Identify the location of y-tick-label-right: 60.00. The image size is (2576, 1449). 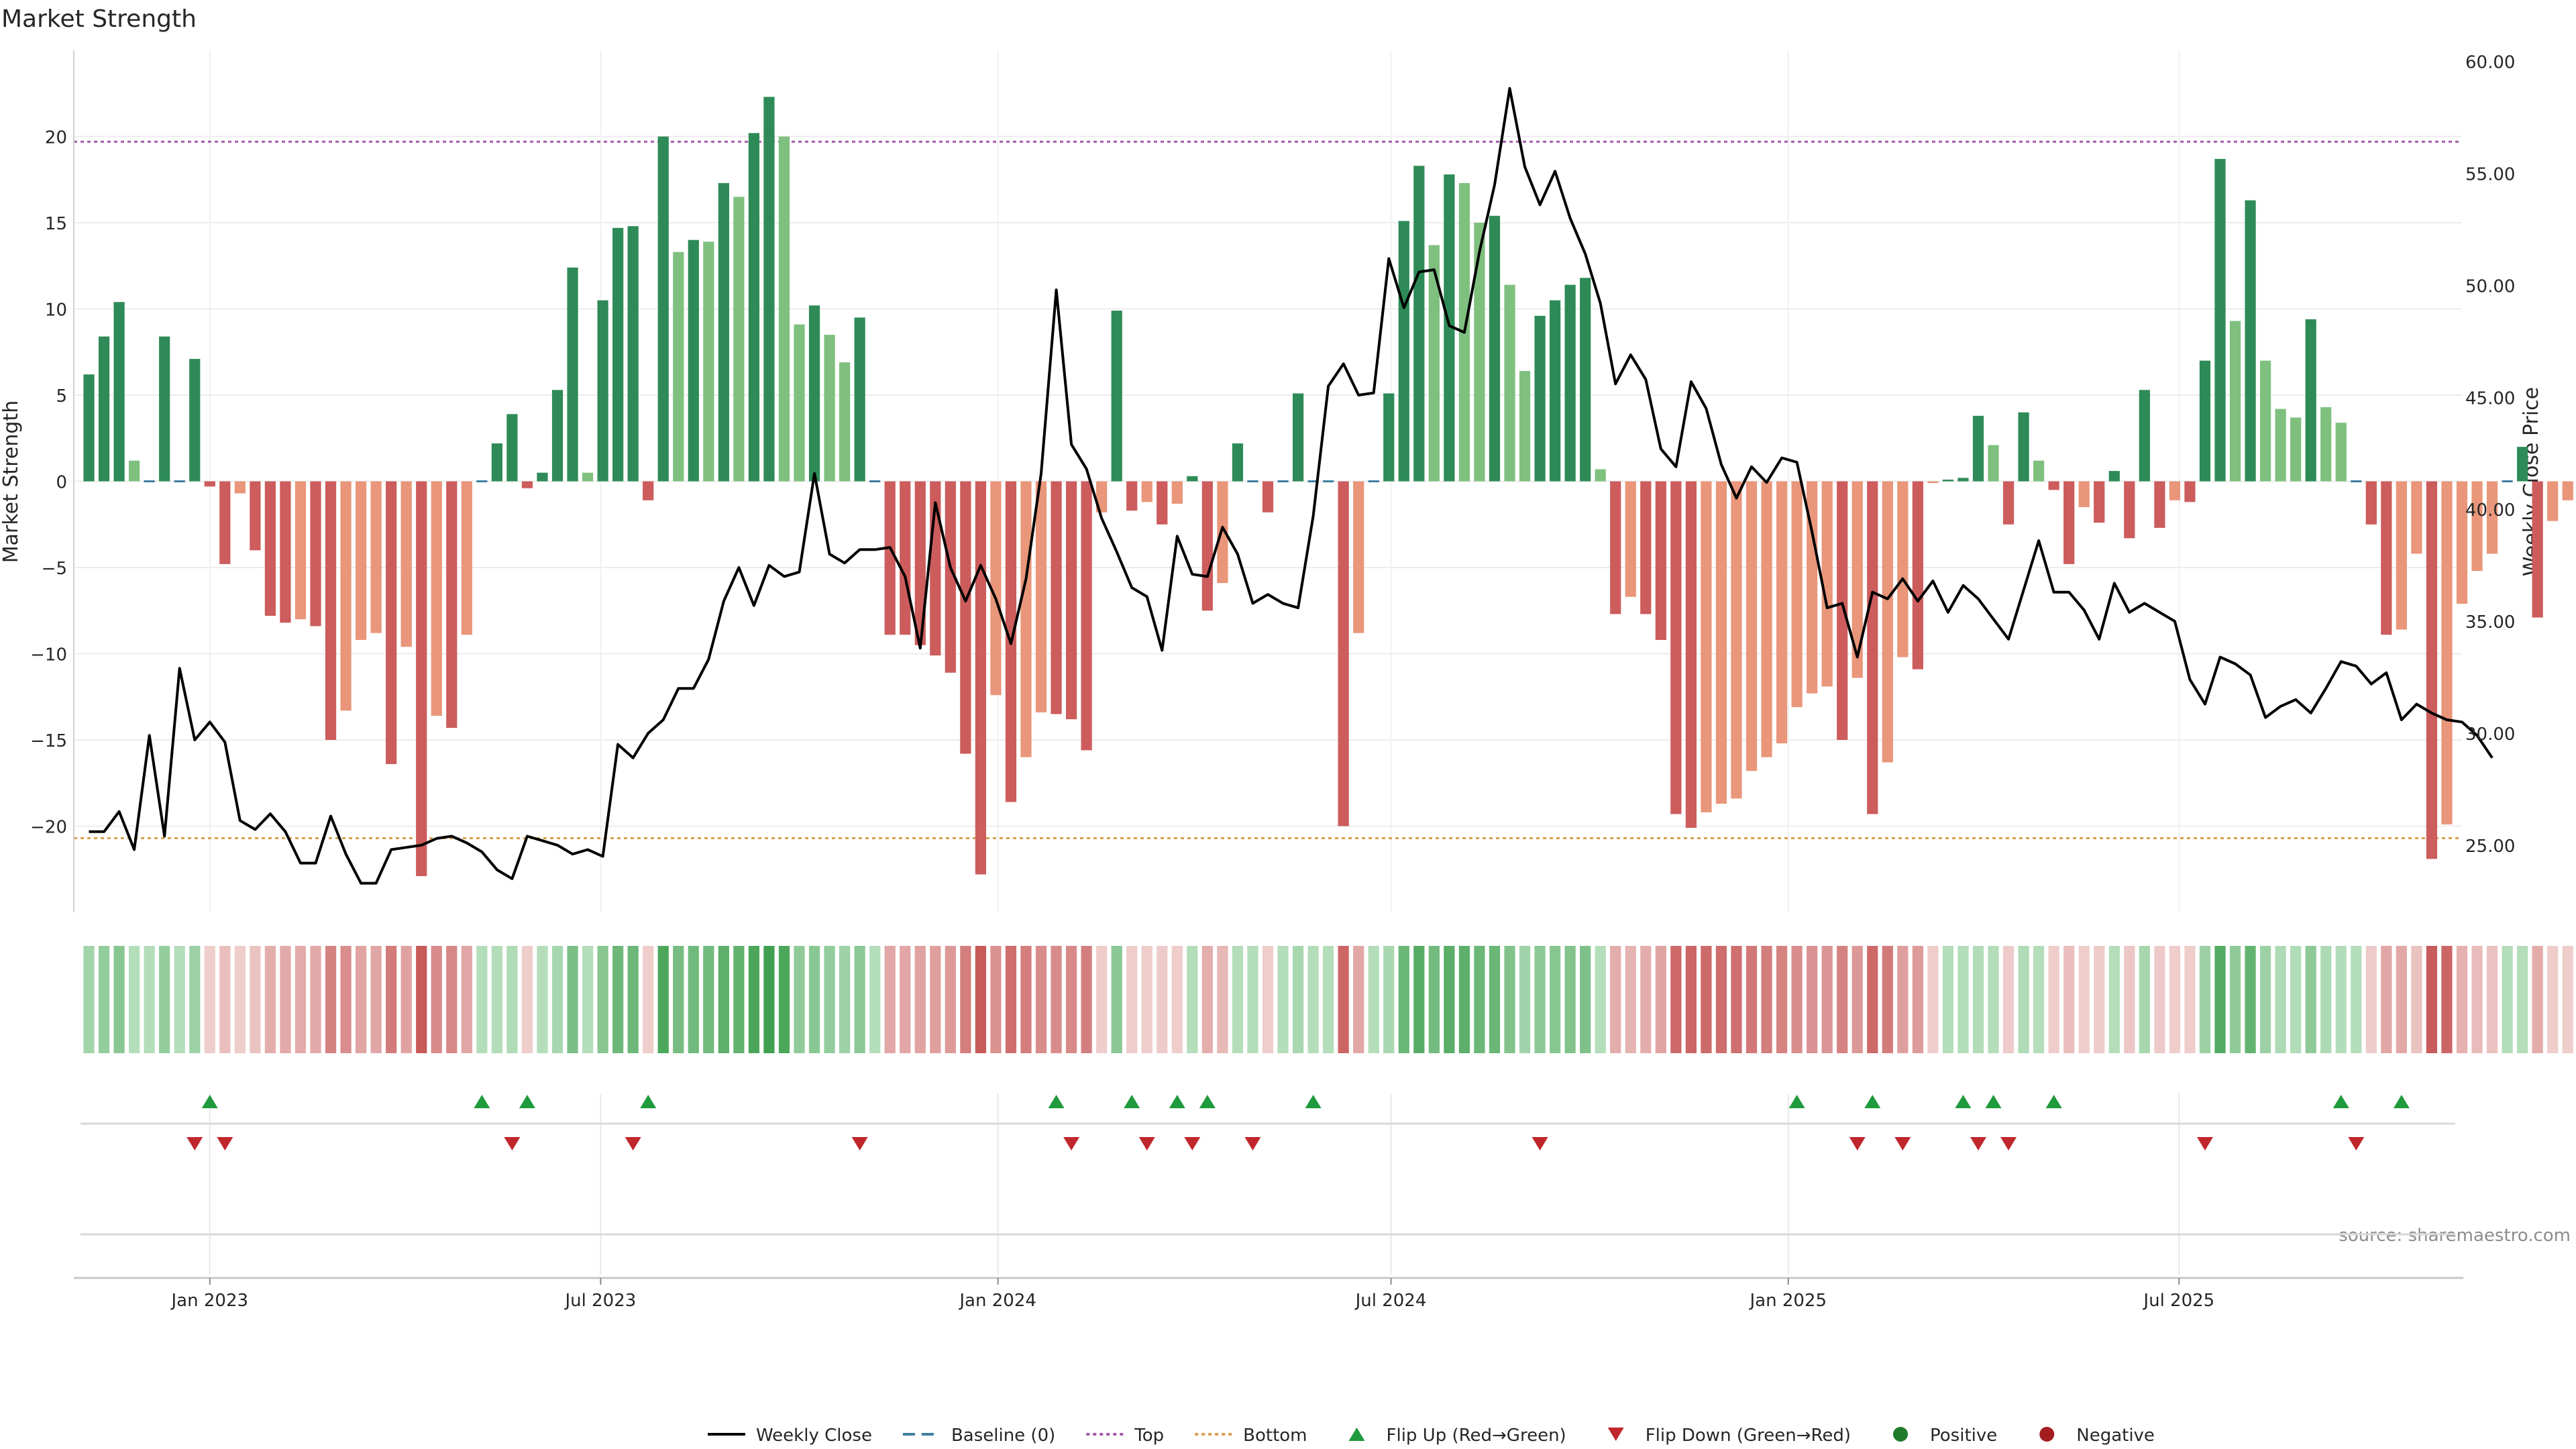
(2490, 63).